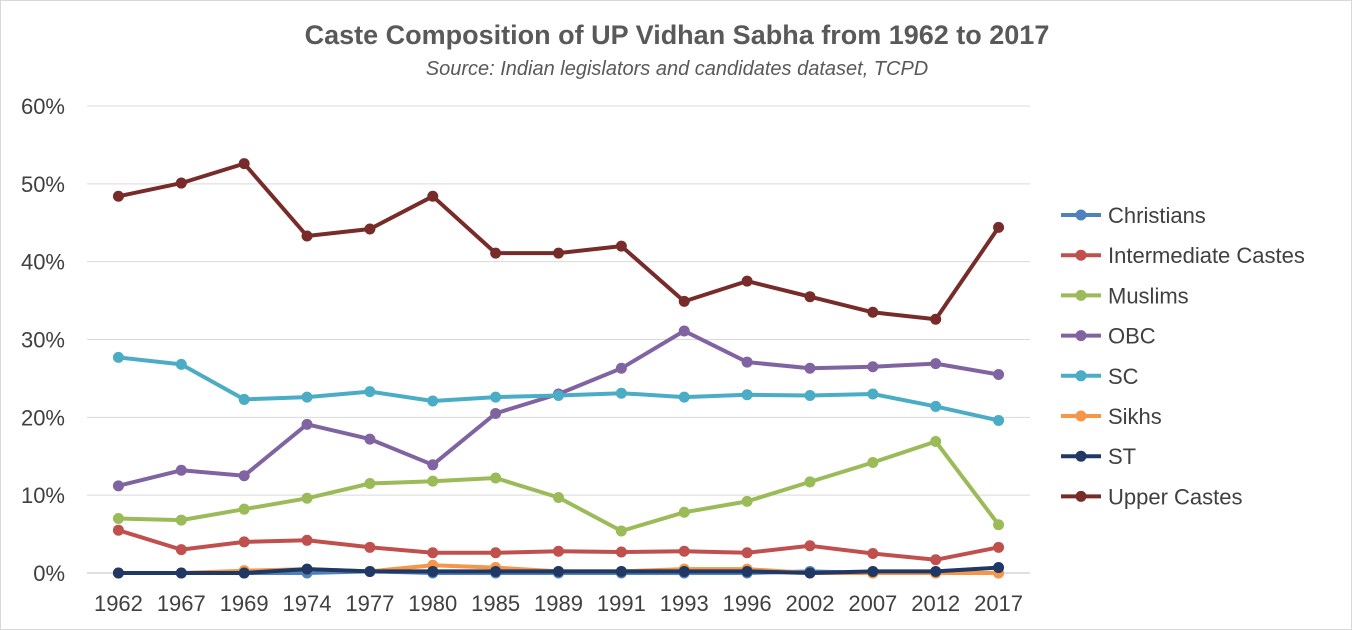 This screenshot has width=1352, height=630. Describe the element at coordinates (495, 603) in the screenshot. I see `x-tick-label: 1985` at that location.